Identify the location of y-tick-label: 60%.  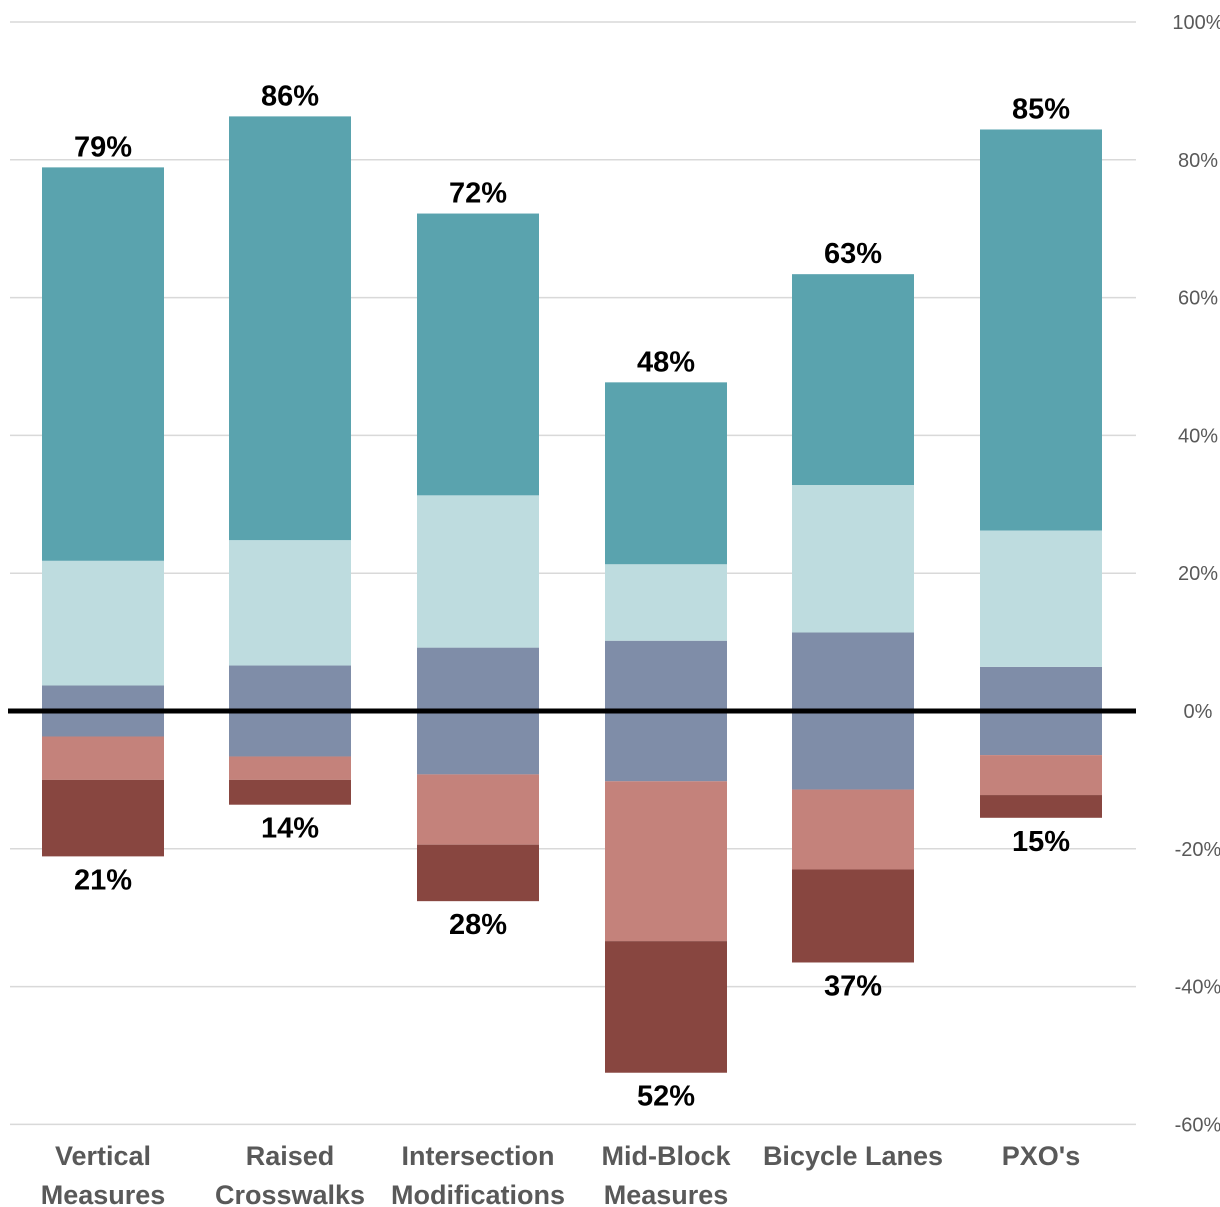
(1198, 299).